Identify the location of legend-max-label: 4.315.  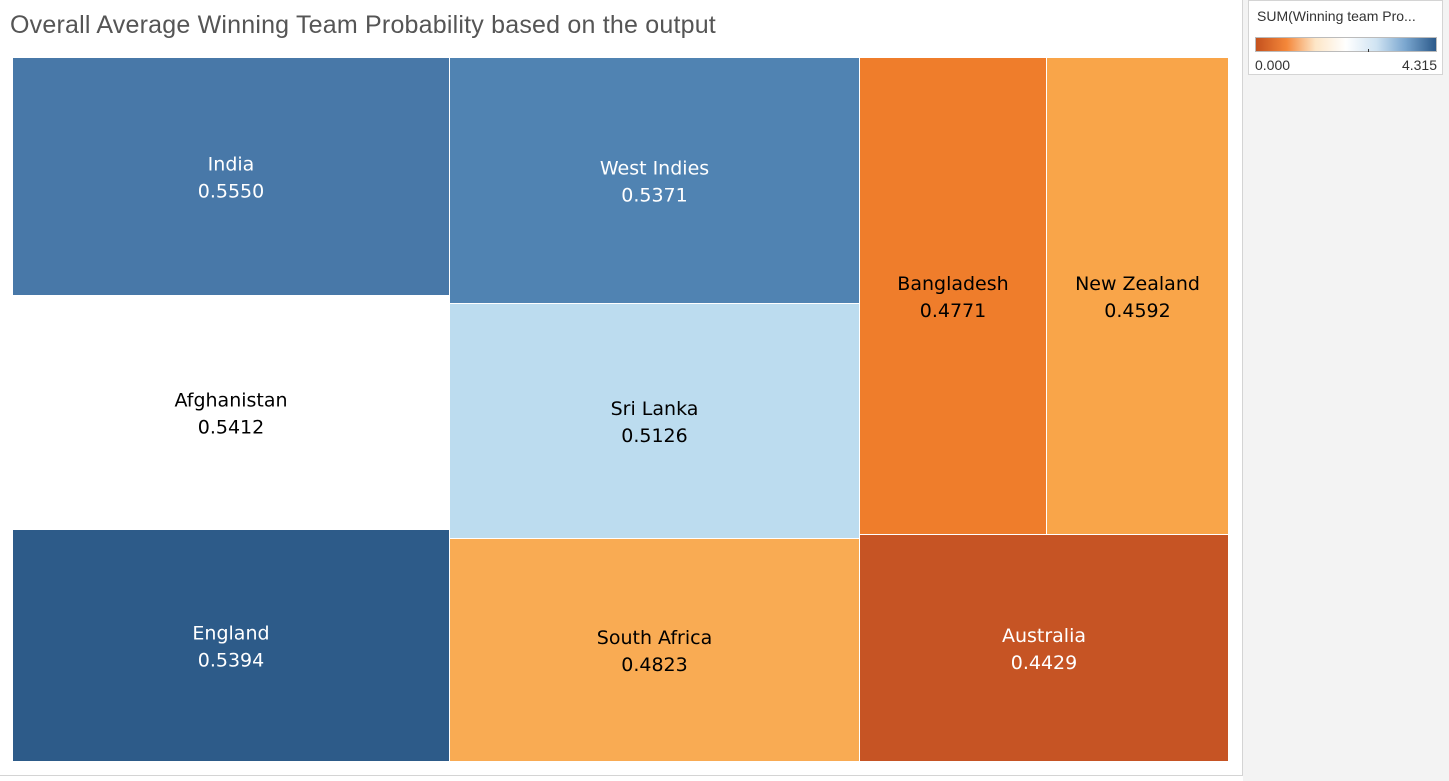
(1419, 65).